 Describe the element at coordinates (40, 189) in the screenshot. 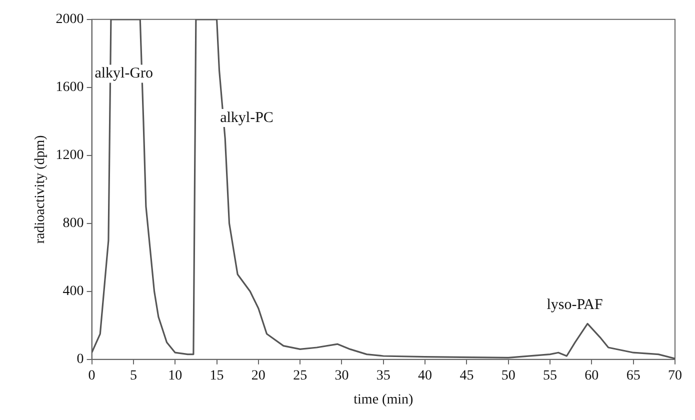

I see `y-axis-title: radioactivity (dpm)` at that location.